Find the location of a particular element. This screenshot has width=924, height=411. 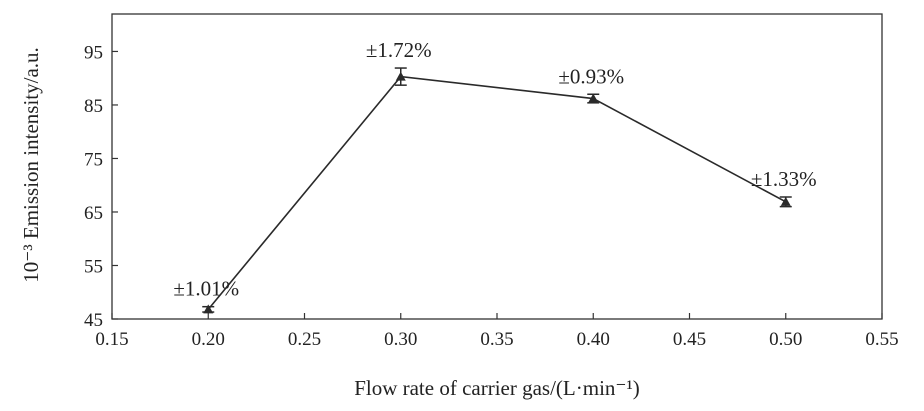

x-tick-label: 0.45 is located at coordinates (689, 339).